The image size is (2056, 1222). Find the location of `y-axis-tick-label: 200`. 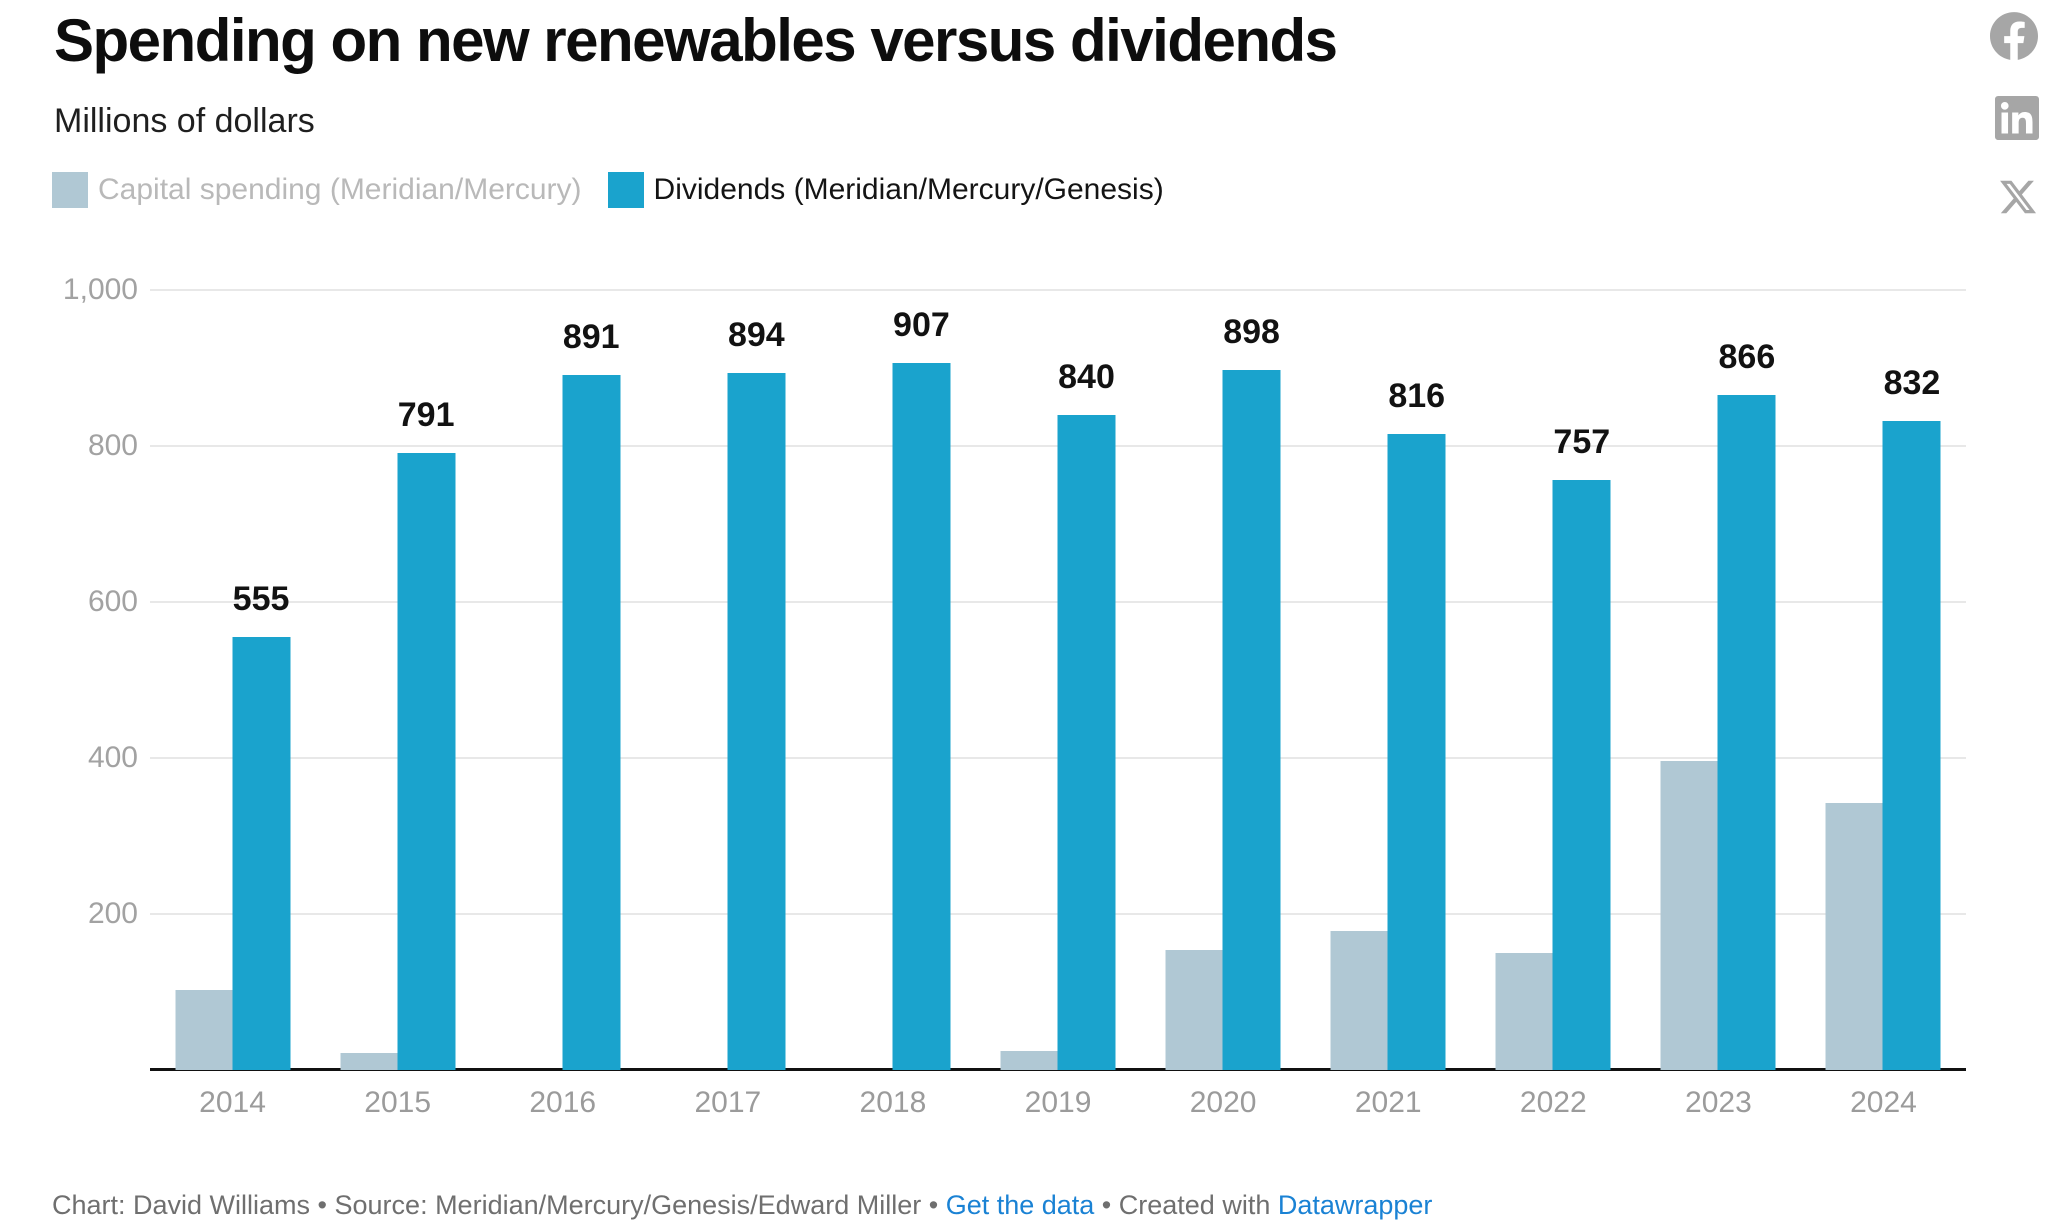

y-axis-tick-label: 200 is located at coordinates (112, 913).